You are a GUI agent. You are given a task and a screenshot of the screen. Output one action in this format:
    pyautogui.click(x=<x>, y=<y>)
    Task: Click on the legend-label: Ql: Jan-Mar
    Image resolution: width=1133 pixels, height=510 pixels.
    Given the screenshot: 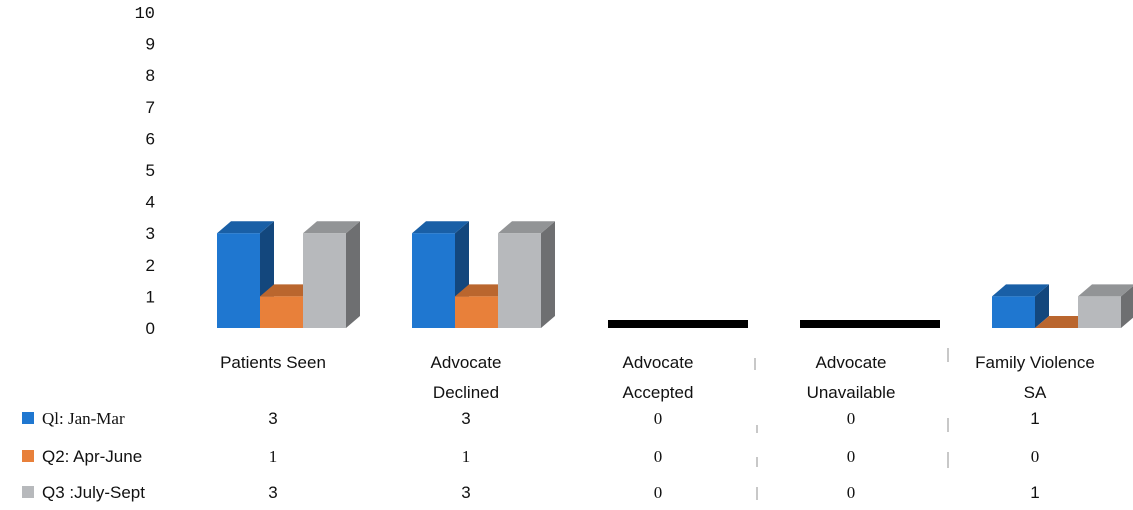 What is the action you would take?
    pyautogui.click(x=83, y=418)
    